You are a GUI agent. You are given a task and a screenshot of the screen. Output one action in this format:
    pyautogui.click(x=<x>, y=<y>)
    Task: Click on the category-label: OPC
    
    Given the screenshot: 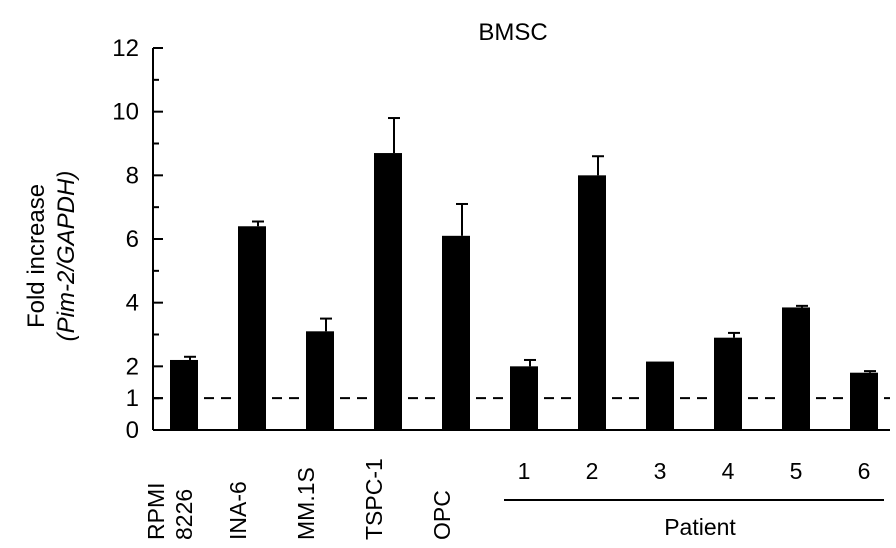 What is the action you would take?
    pyautogui.click(x=442, y=515)
    